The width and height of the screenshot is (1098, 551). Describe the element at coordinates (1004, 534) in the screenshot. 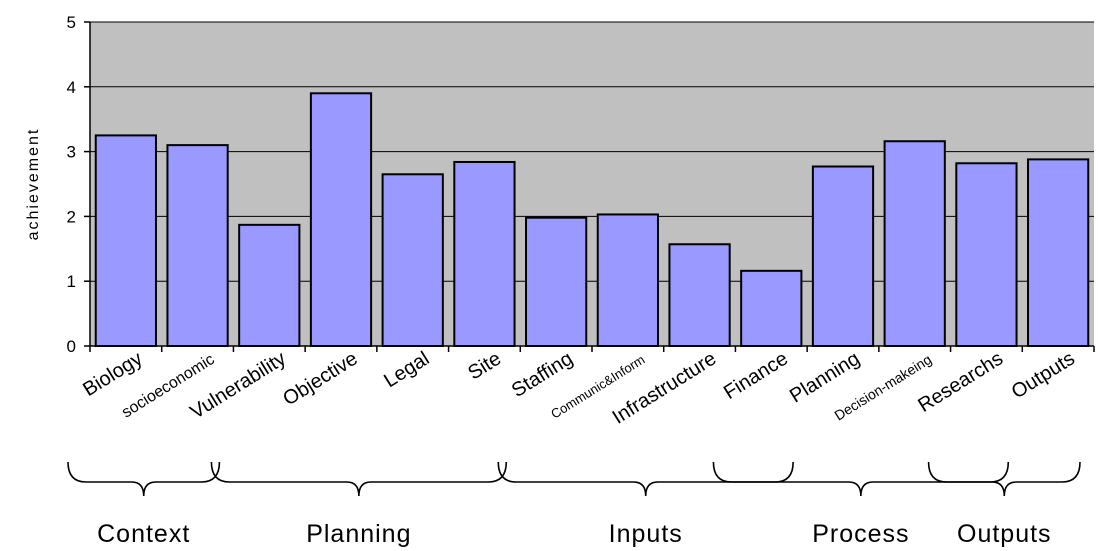

I see `group-label: Outputs` at that location.